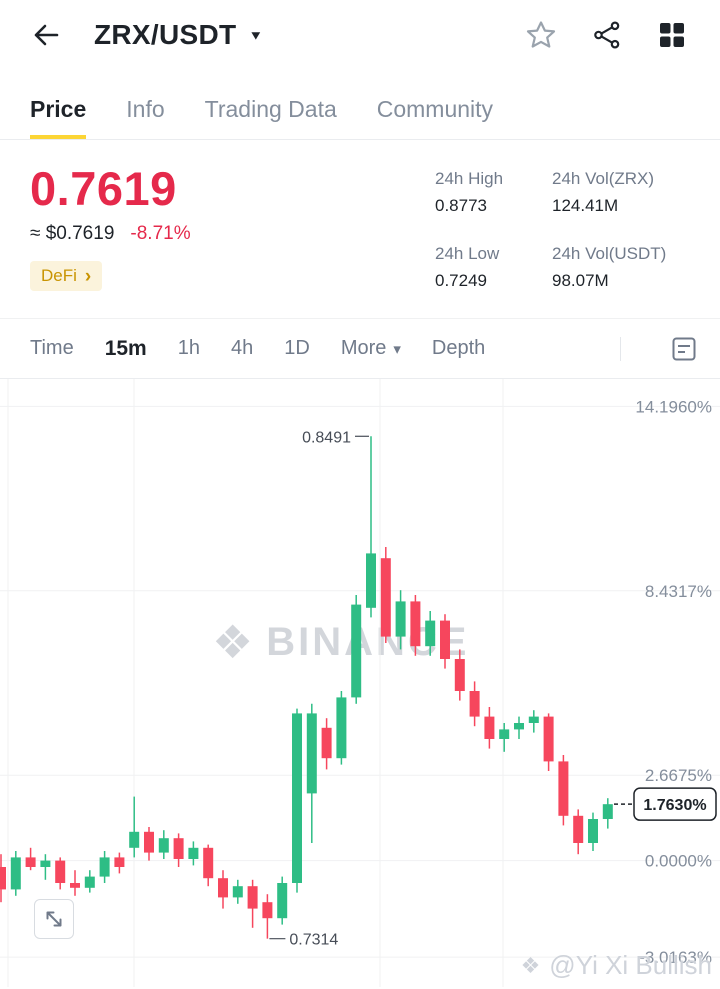 This screenshot has width=720, height=989. Describe the element at coordinates (58, 117) in the screenshot. I see `tab-price: Price` at that location.